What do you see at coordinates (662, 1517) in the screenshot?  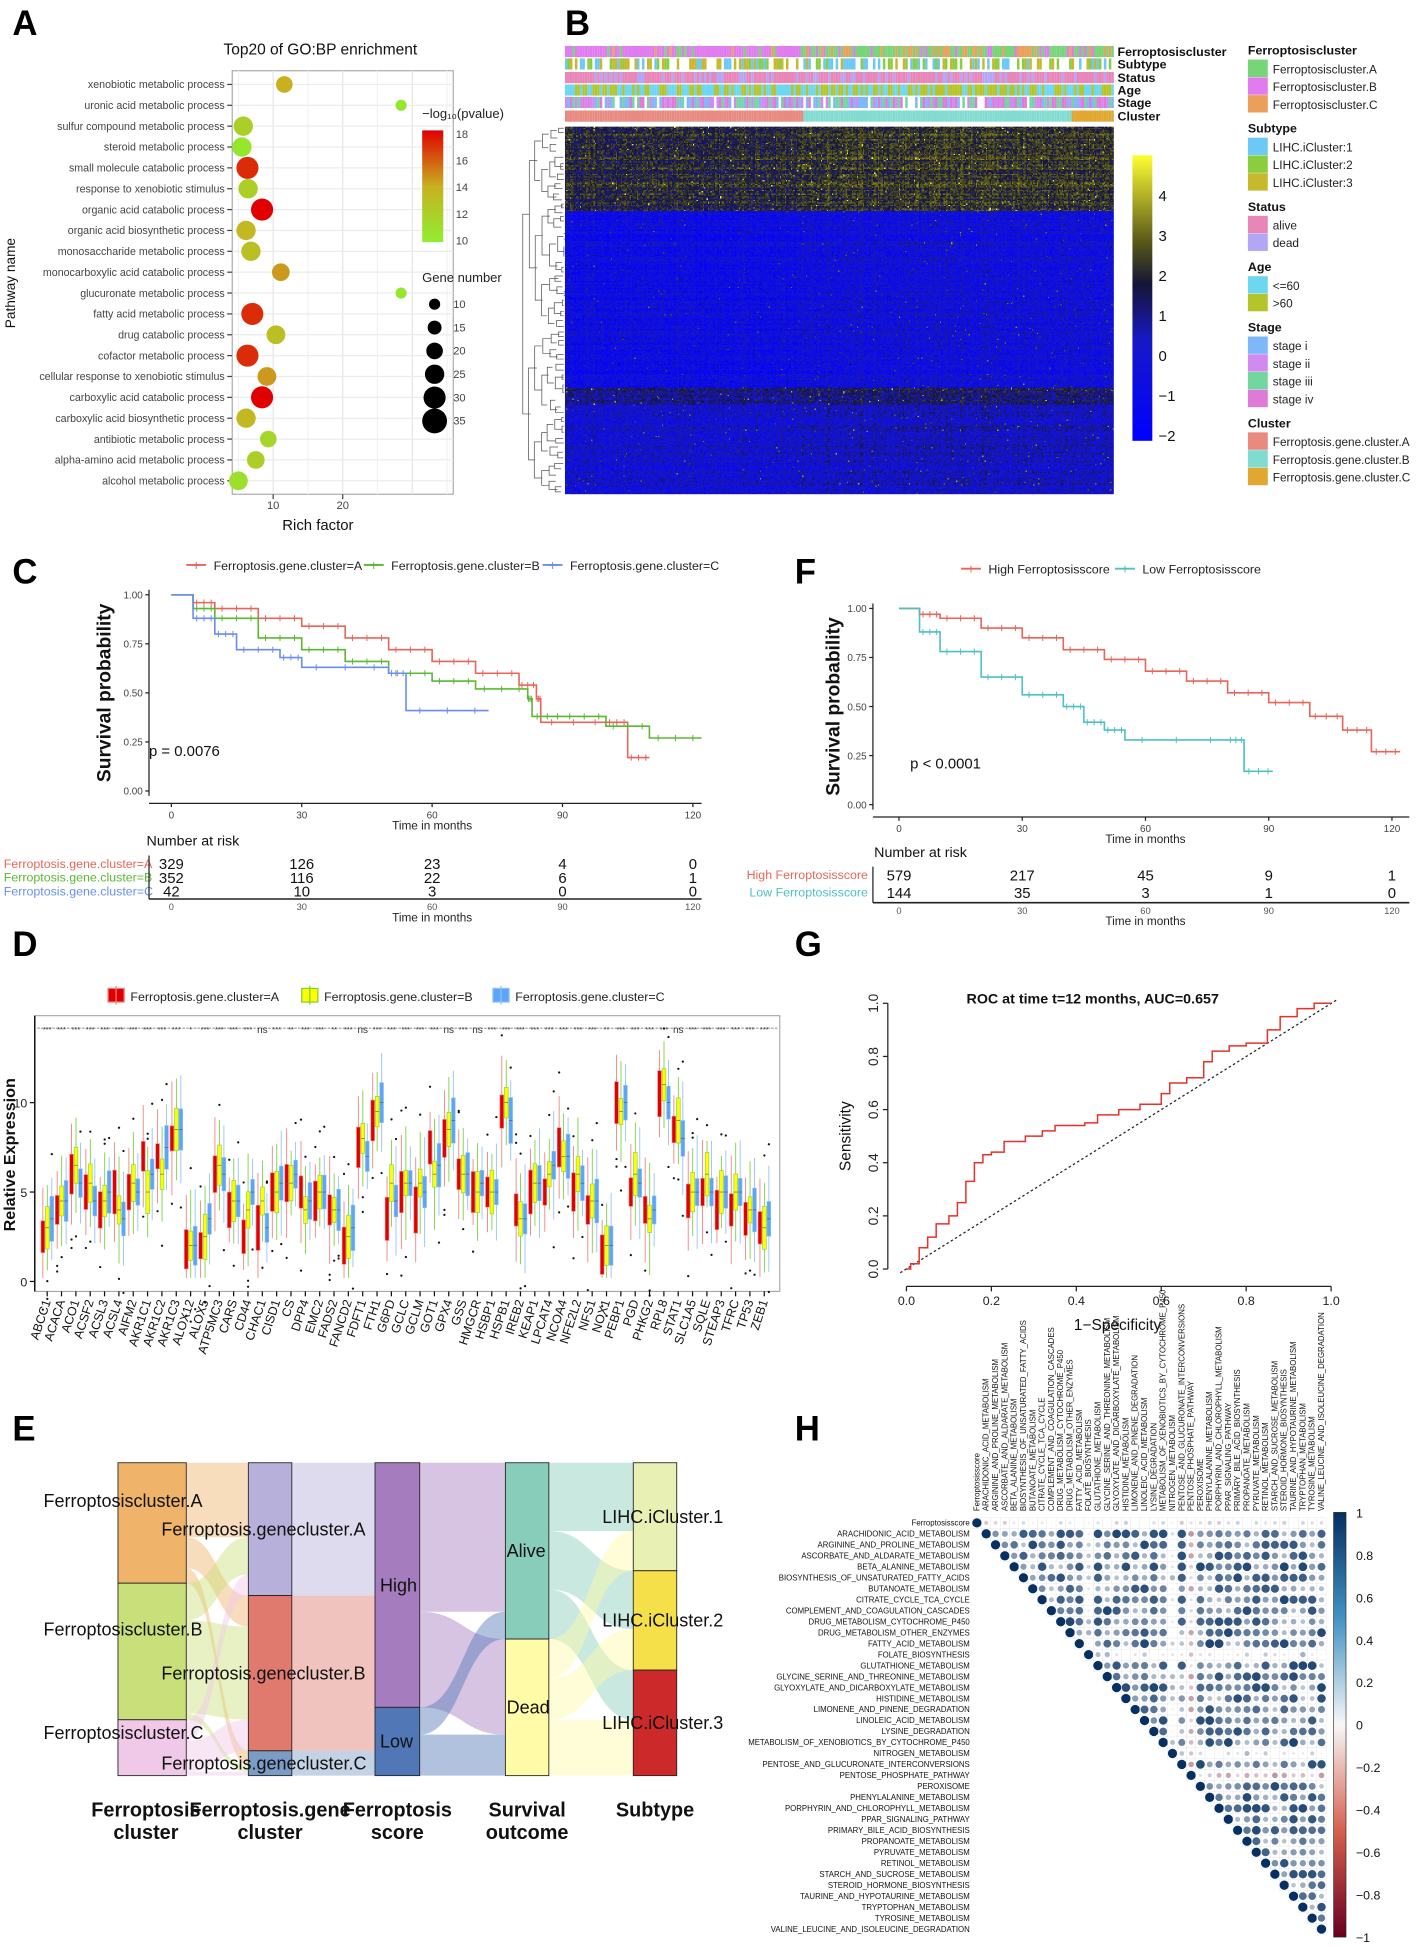 I see `sankey-node-label: LIHC.iCluster.1` at bounding box center [662, 1517].